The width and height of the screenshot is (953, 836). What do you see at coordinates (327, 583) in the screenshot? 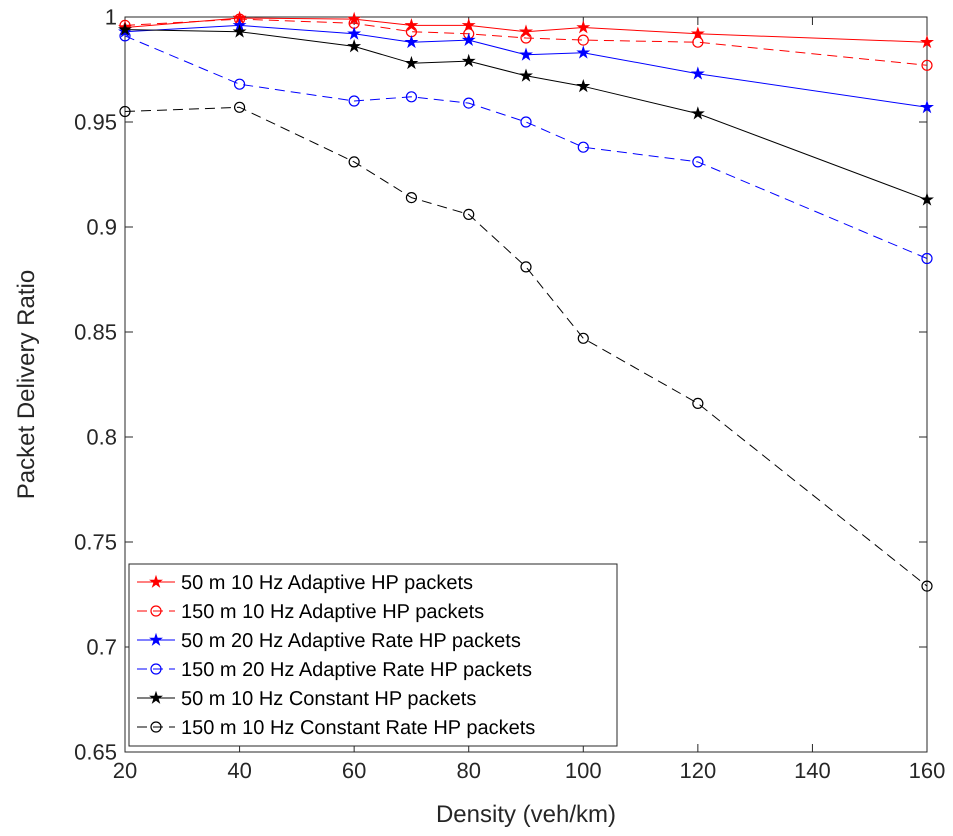
I see `legend-label: 50 m 10 Hz Adaptive HP packets` at bounding box center [327, 583].